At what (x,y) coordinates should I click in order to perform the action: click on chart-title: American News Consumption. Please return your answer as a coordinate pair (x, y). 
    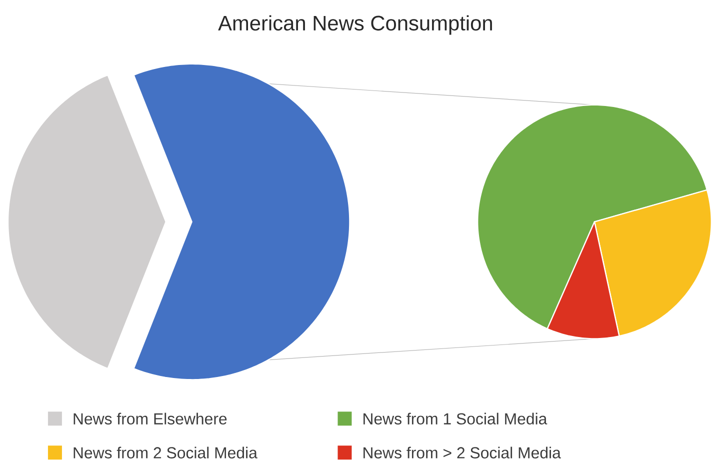
    Looking at the image, I should click on (355, 25).